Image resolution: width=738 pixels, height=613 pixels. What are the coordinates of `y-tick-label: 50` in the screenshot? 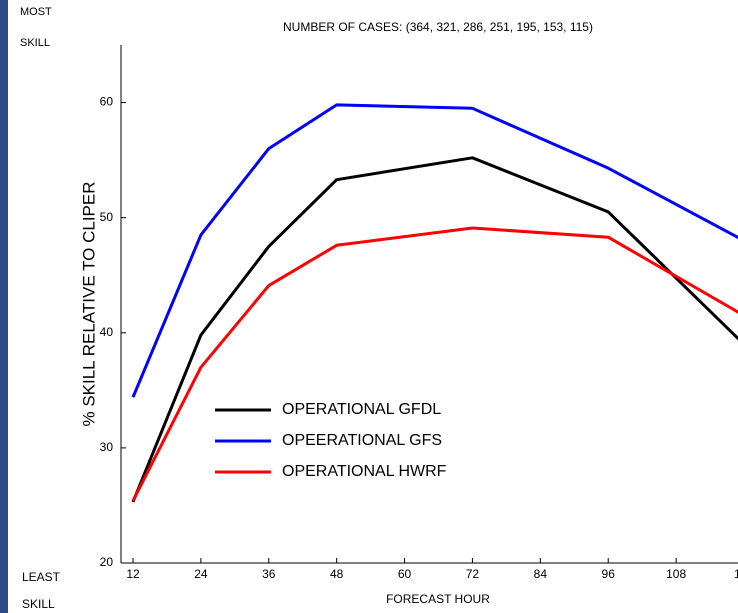 It's located at (107, 217).